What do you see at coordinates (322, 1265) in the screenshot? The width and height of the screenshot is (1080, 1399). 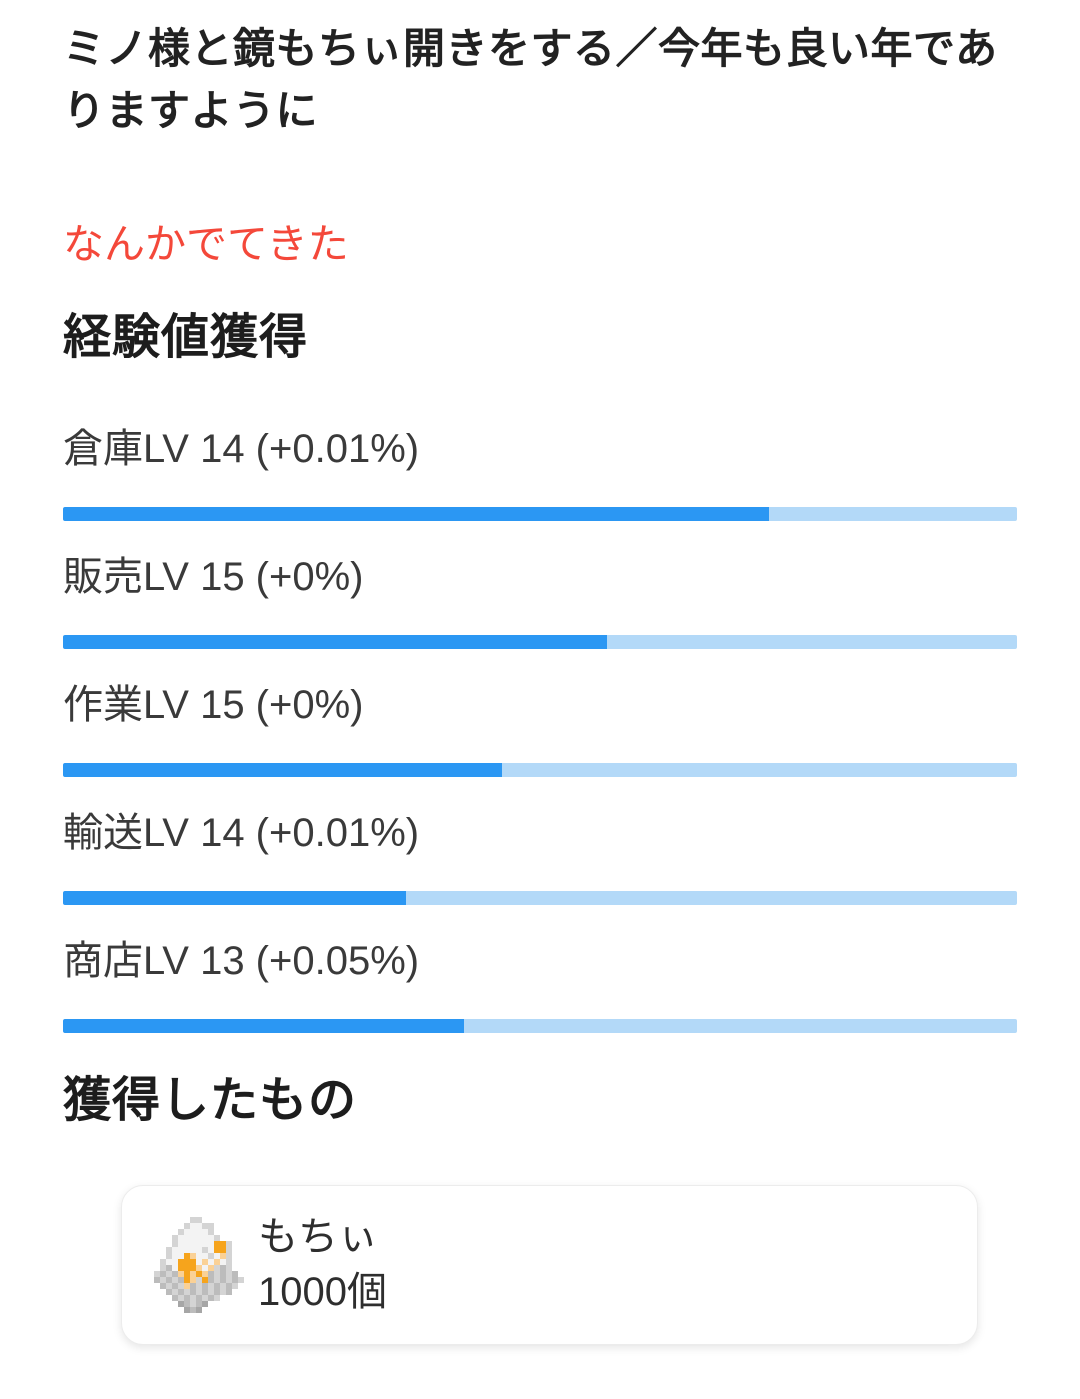 I see `item-text: もちぃ 1000個` at bounding box center [322, 1265].